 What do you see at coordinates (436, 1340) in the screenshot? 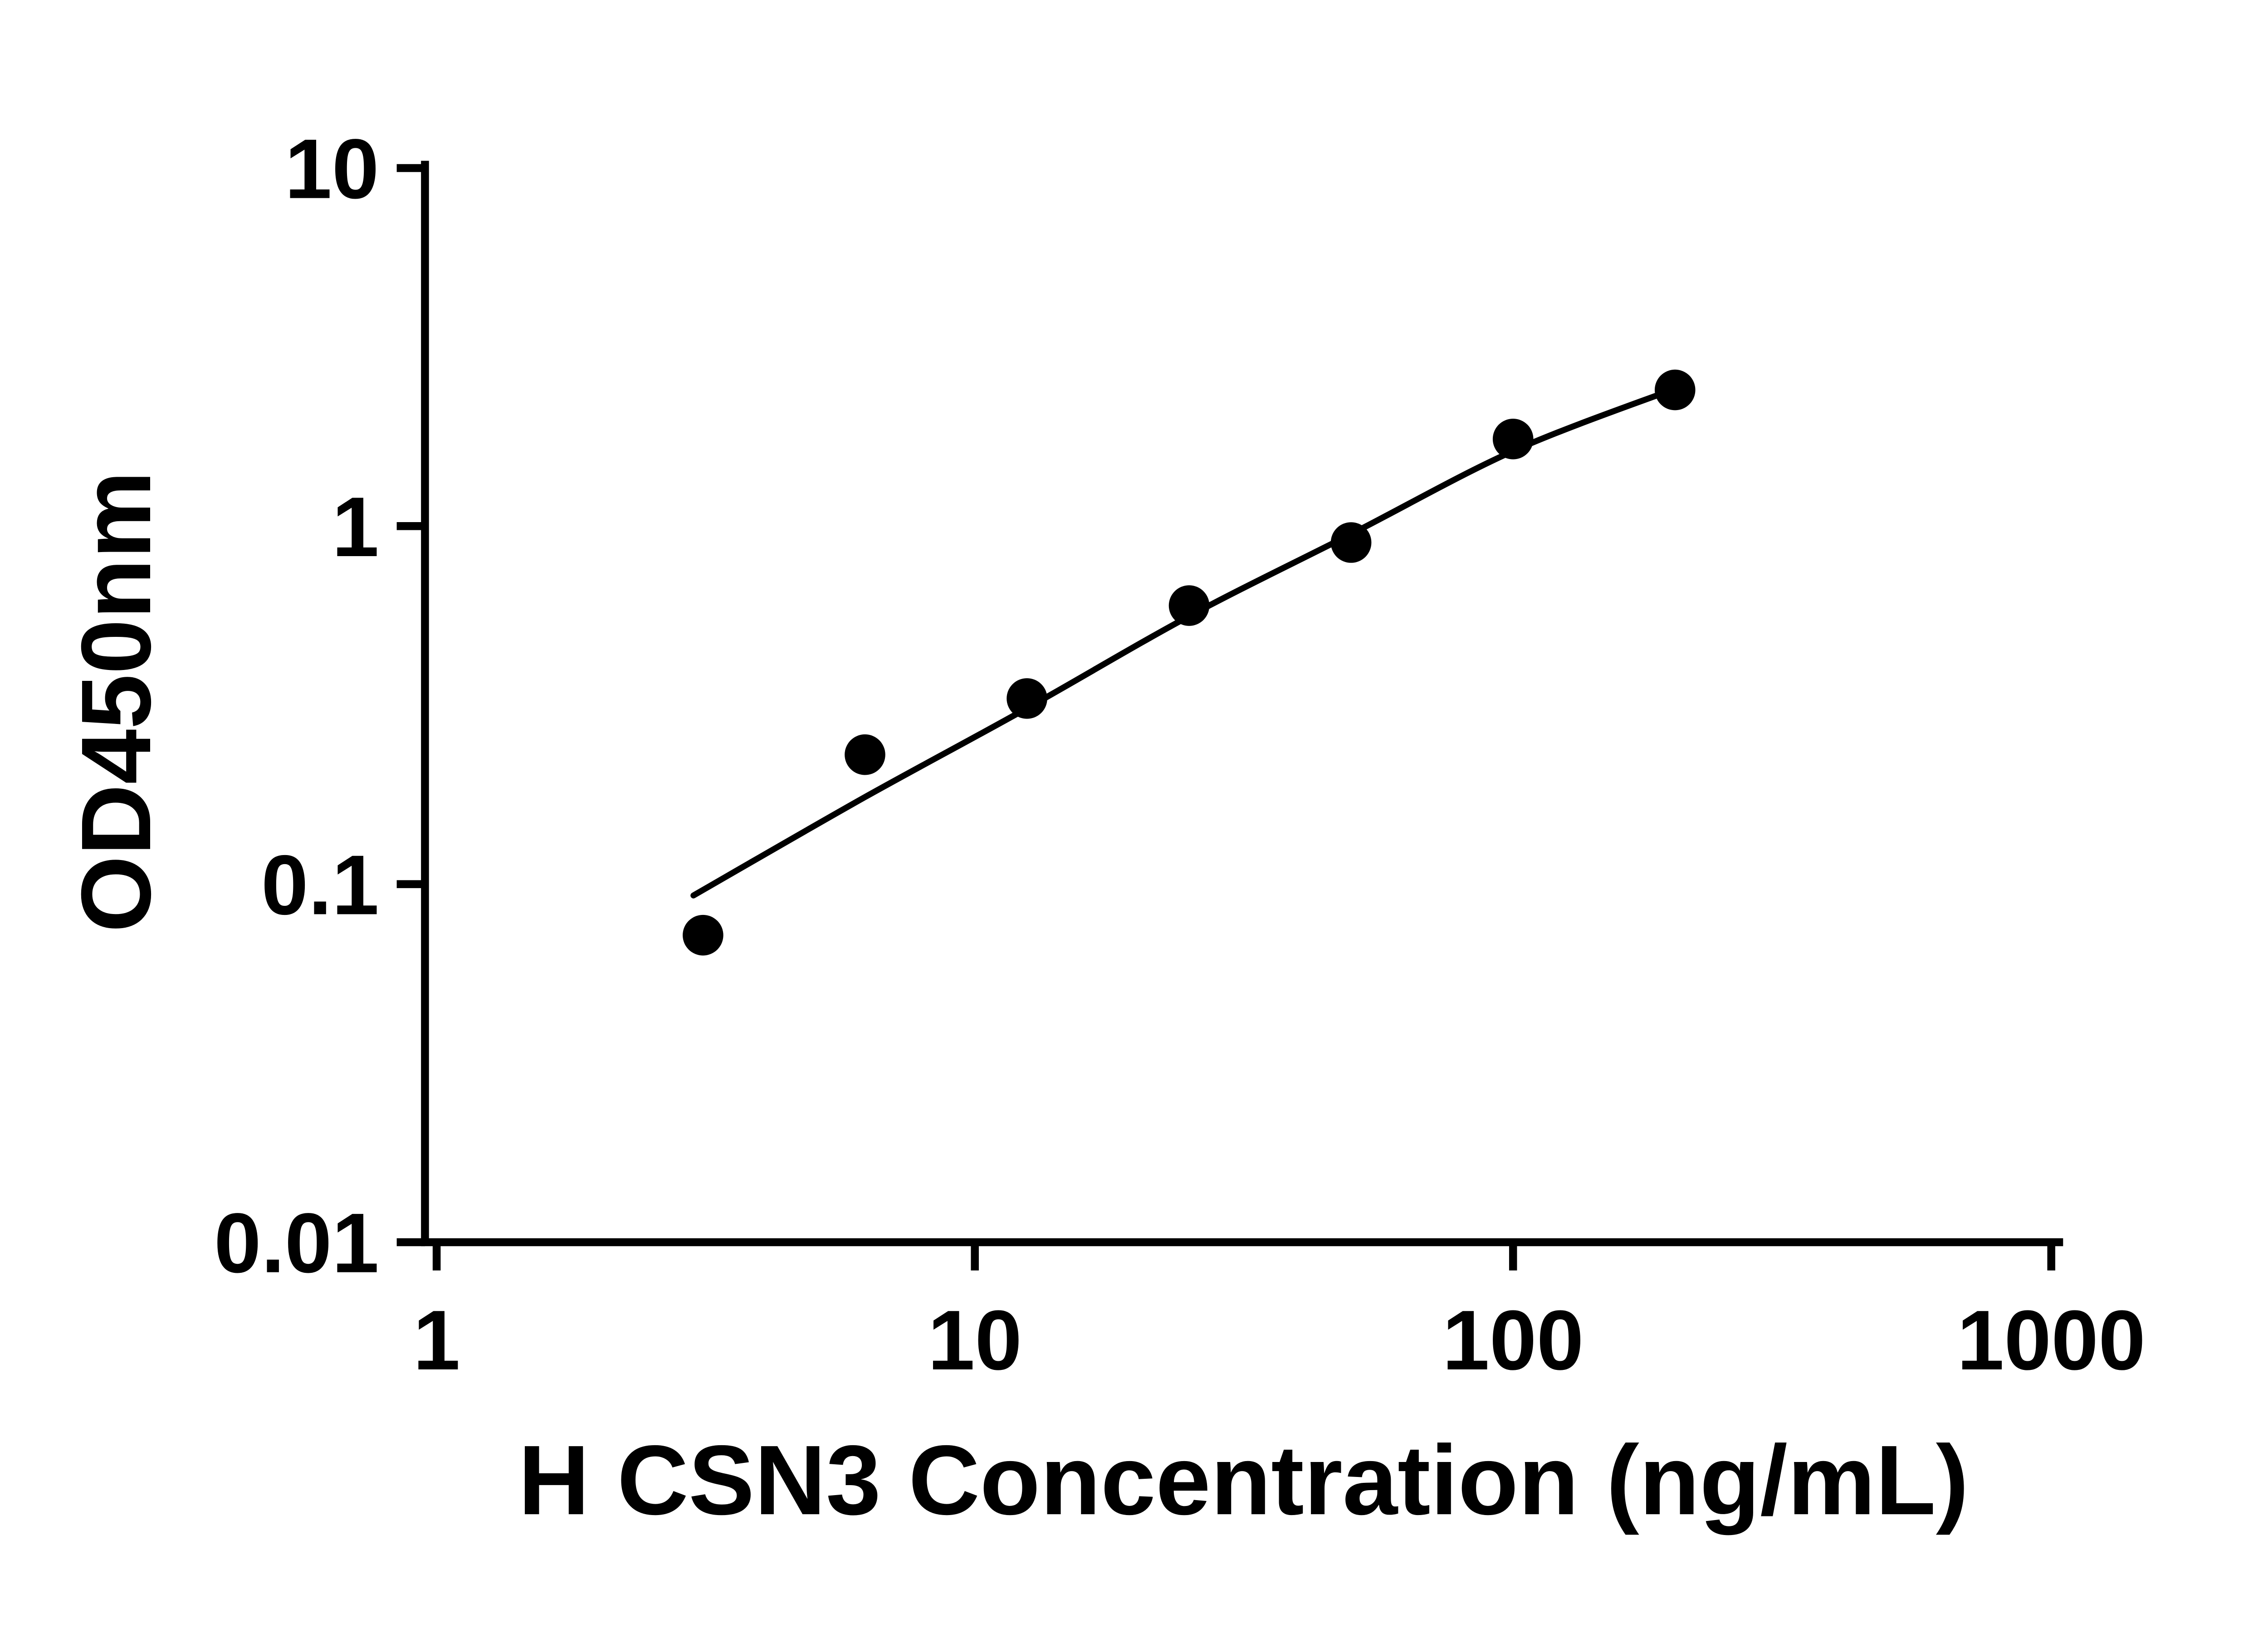
I see `x-tick-label: 1` at bounding box center [436, 1340].